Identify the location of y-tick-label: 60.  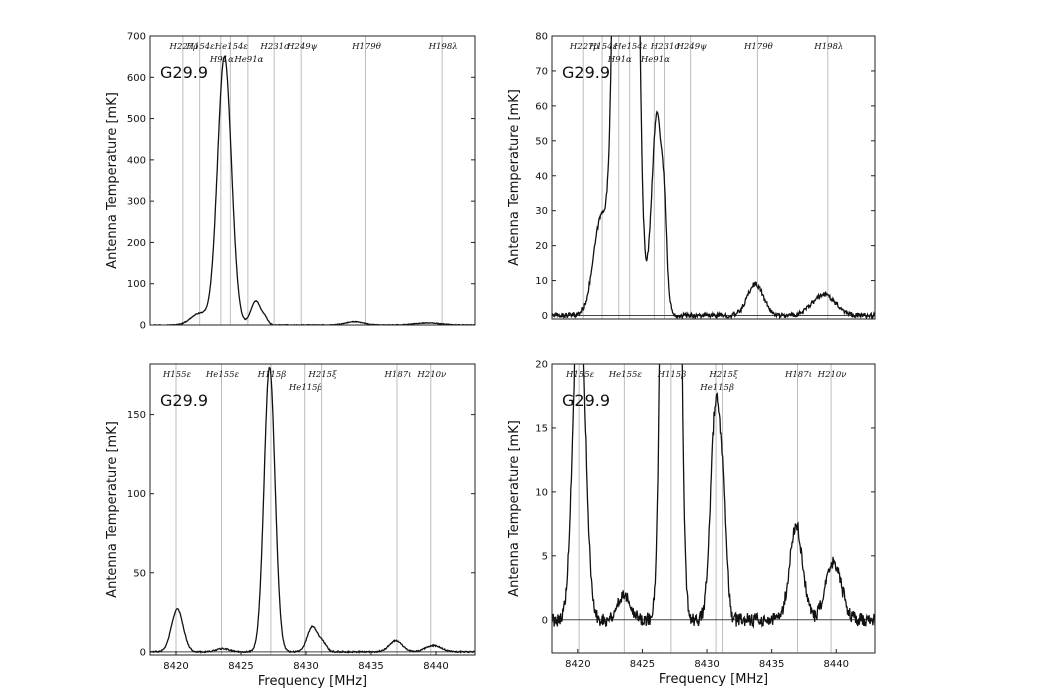
(541, 106).